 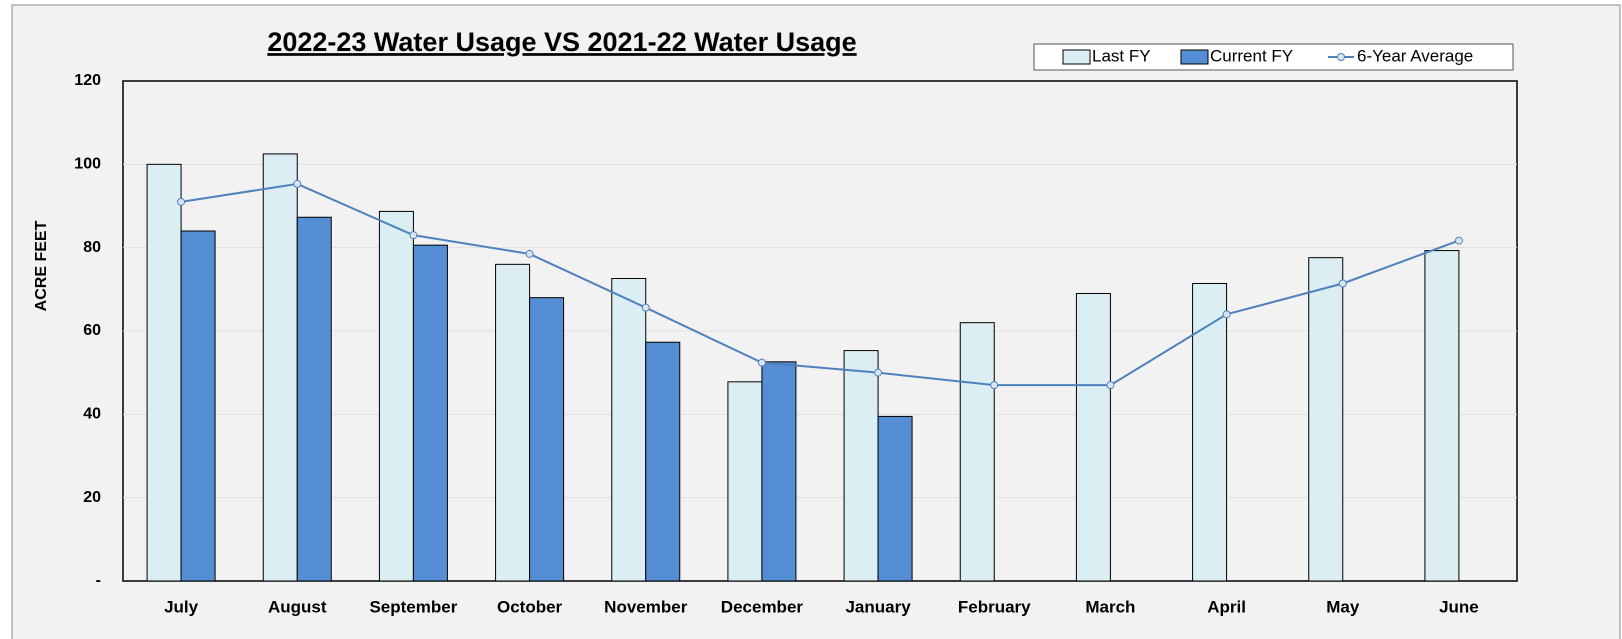 What do you see at coordinates (1343, 606) in the screenshot?
I see `x-tick-label: May` at bounding box center [1343, 606].